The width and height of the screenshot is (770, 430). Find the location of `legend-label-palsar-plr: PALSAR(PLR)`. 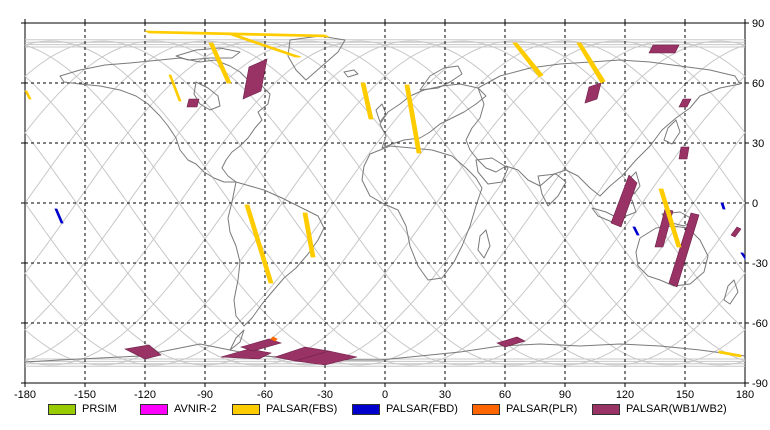

legend-label-palsar-plr: PALSAR(PLR) is located at coordinates (542, 409).